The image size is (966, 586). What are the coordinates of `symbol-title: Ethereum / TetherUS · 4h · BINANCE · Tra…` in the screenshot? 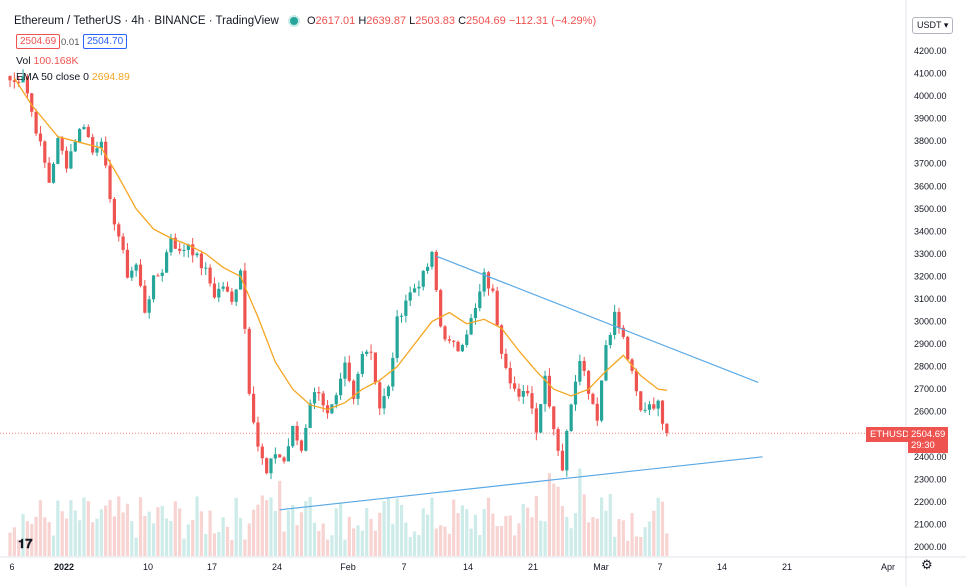 It's located at (146, 21).